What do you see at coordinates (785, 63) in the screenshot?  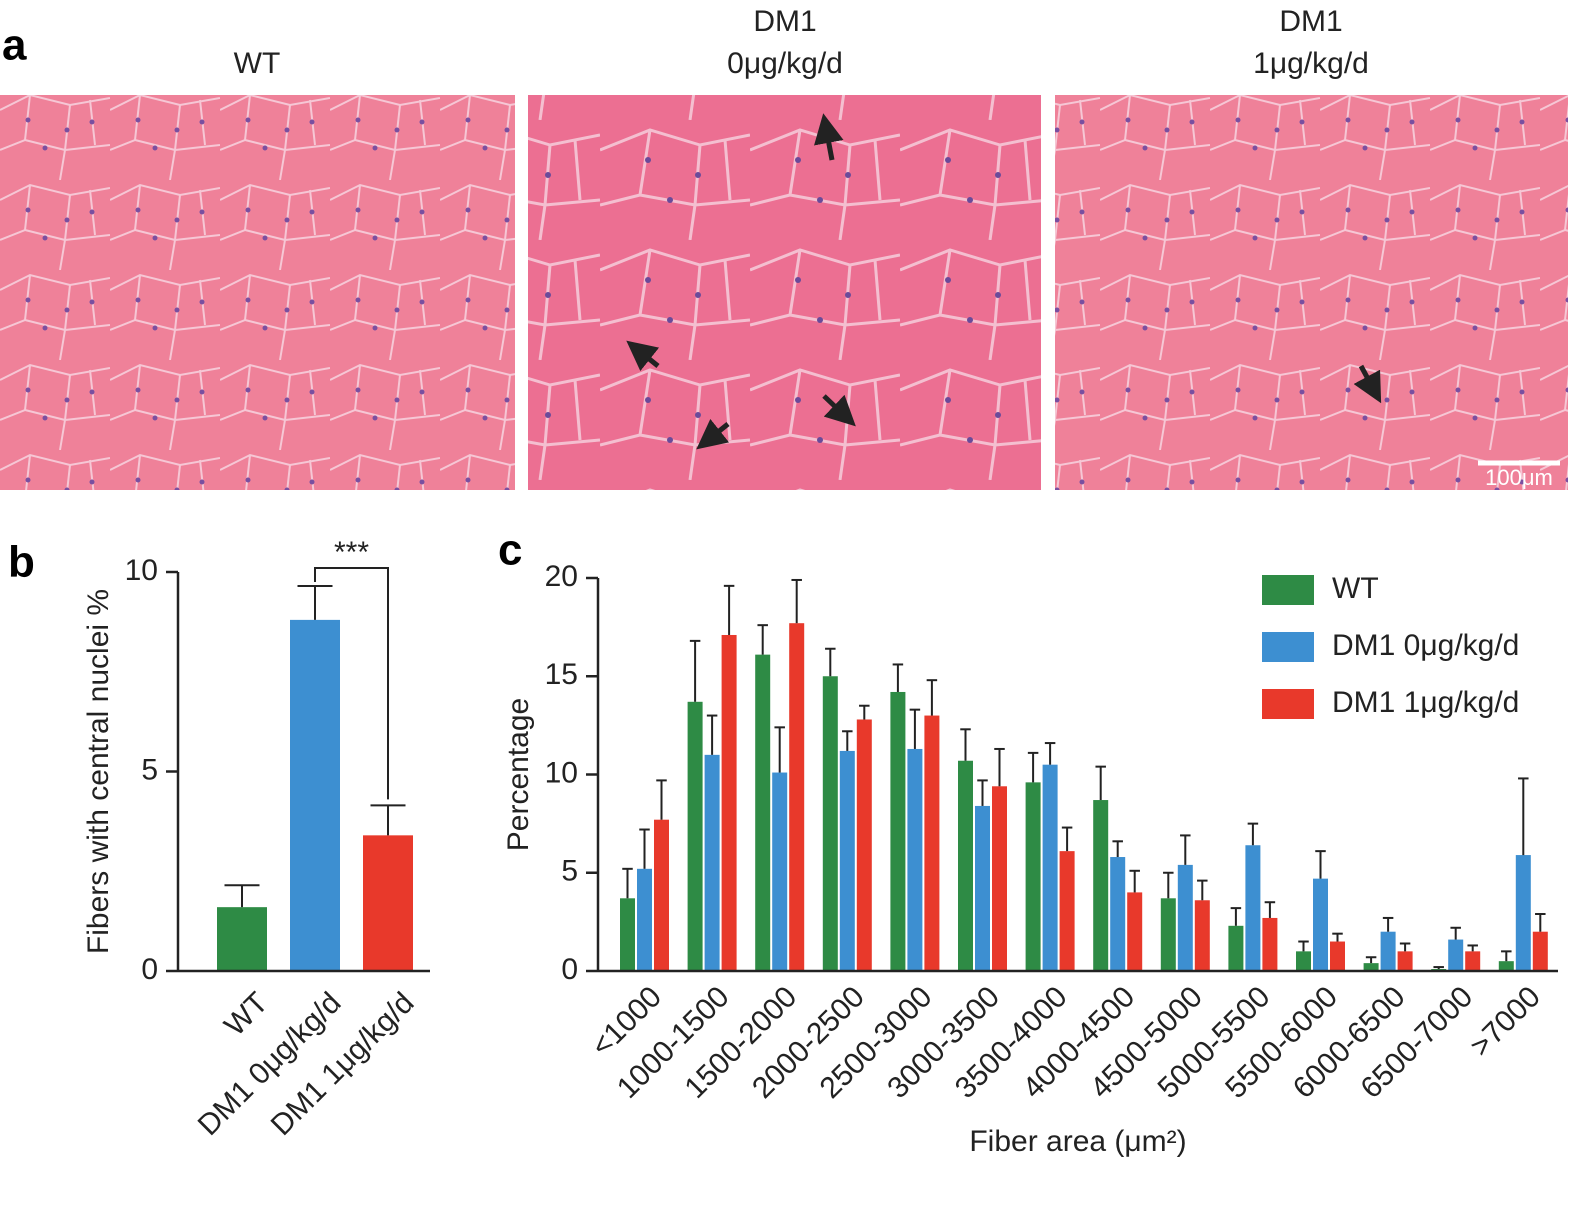 I see `image-title: 0μg/kg/d` at bounding box center [785, 63].